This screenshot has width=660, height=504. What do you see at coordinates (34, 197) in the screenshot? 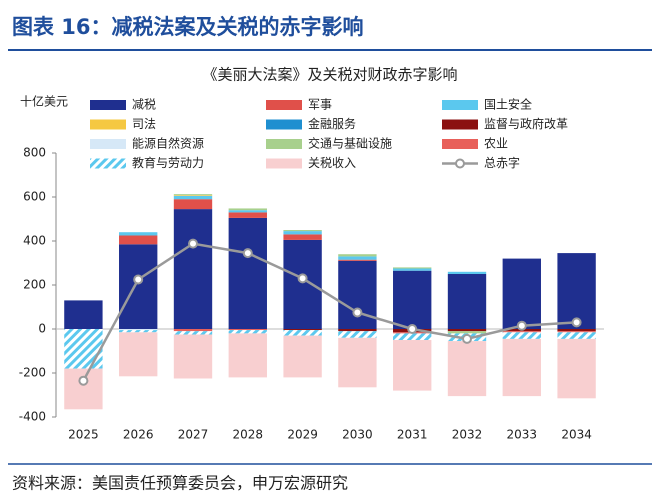
I see `y-tick-label: 600` at bounding box center [34, 197].